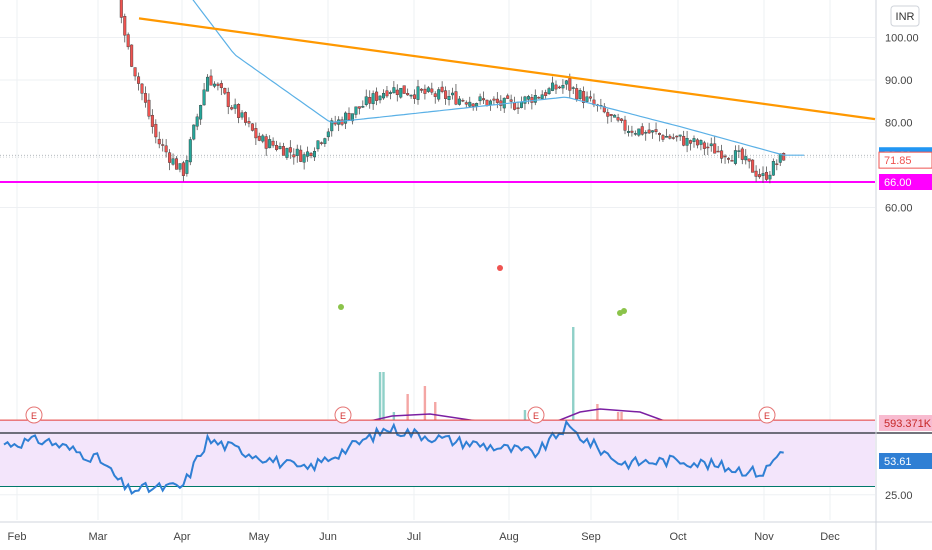 Image resolution: width=932 pixels, height=550 pixels. Describe the element at coordinates (898, 183) in the screenshot. I see `support-price-label-text: 66.00` at that location.